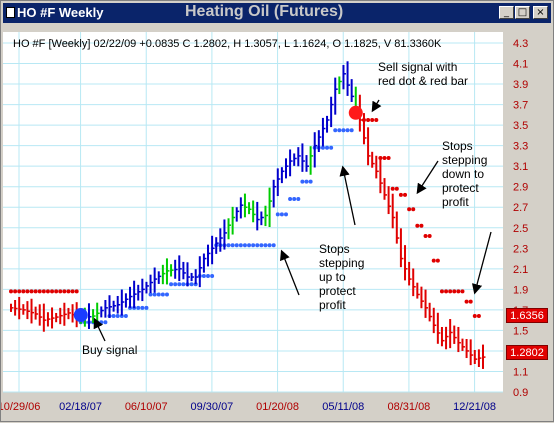 The height and width of the screenshot is (423, 554). I want to click on stops-up-line-4: protect, so click(337, 291).